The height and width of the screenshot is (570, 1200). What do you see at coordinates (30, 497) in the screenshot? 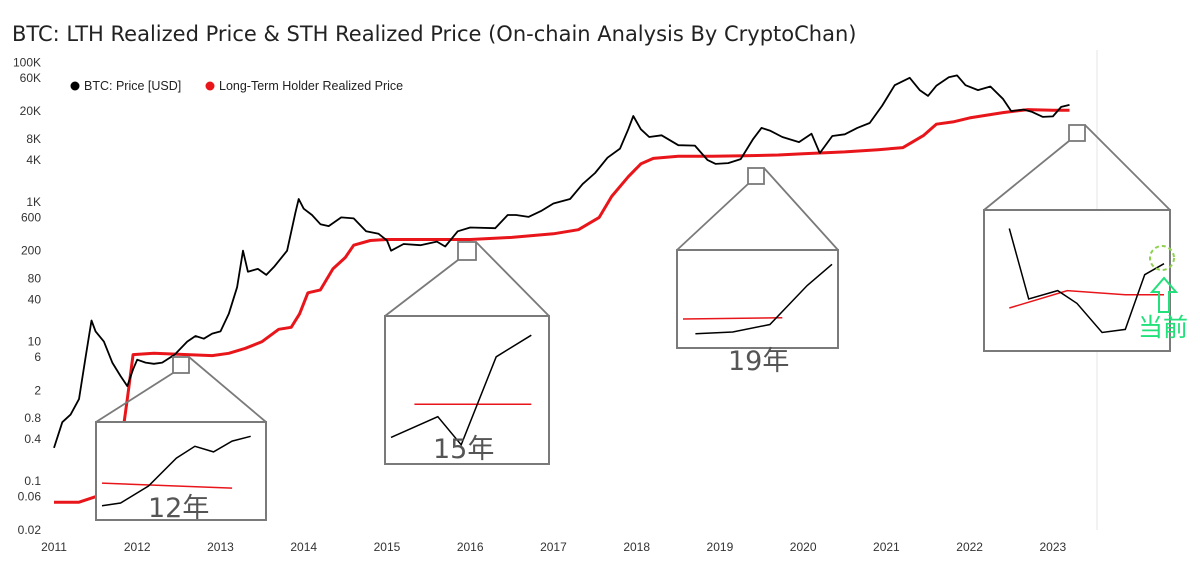
I see `y-tick-label: 0.06` at bounding box center [30, 497].